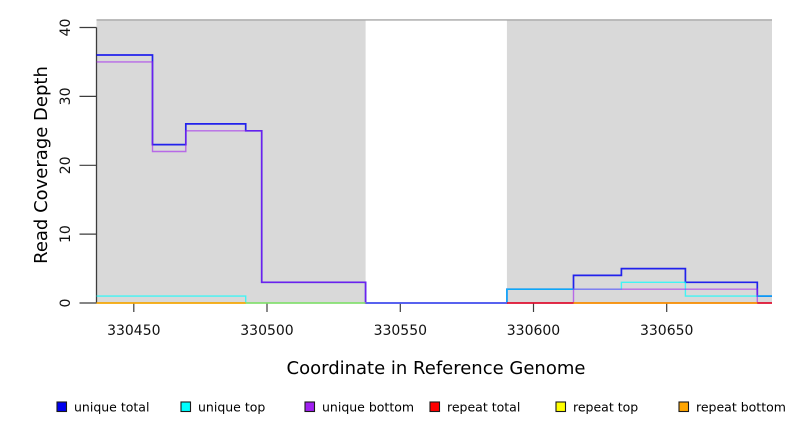  I want to click on legend-label: repeat total, so click(483, 407).